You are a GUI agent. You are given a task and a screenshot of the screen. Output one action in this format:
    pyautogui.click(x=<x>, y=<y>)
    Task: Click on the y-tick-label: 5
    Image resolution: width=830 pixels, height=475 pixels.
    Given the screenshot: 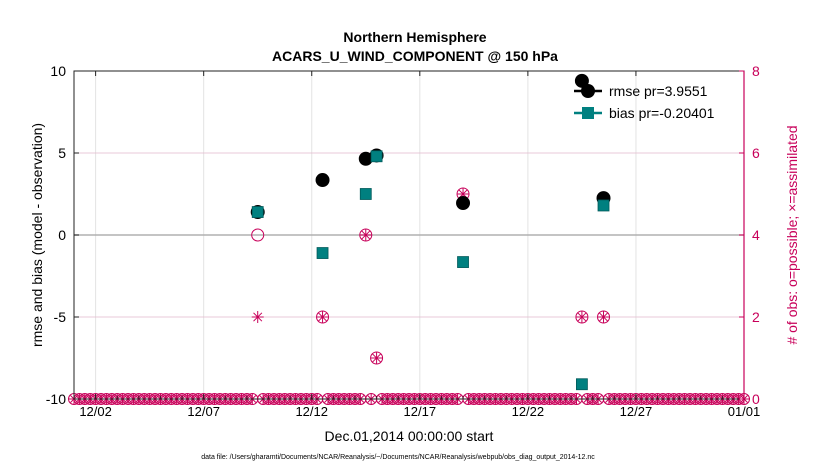 What is the action you would take?
    pyautogui.click(x=62, y=153)
    